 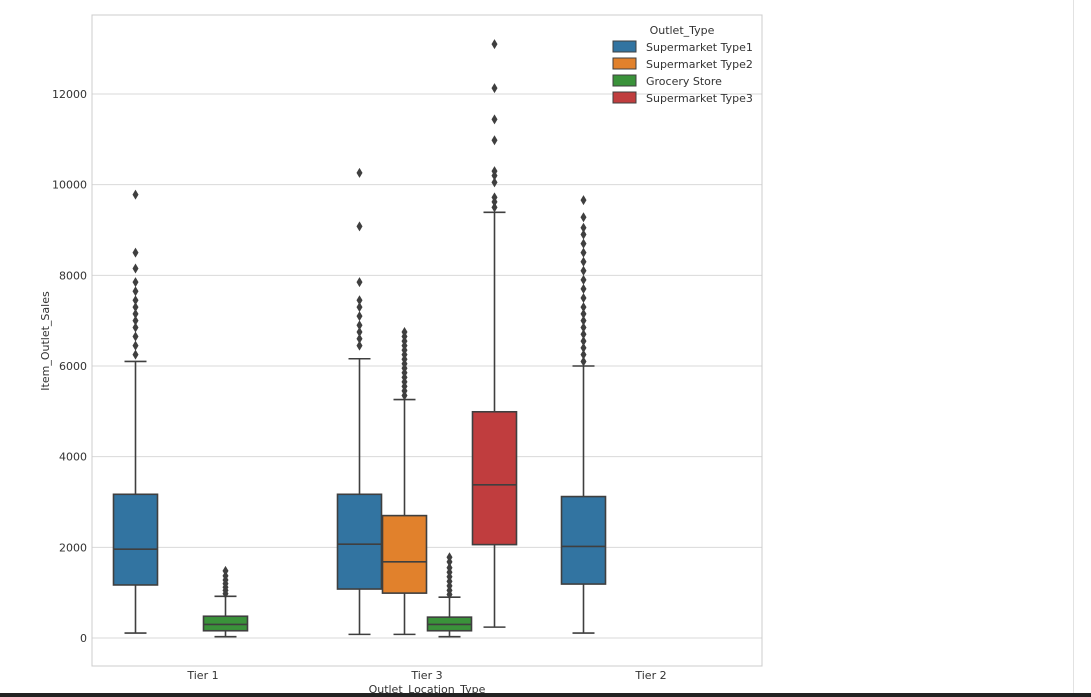 I want to click on legend-title: Outlet_Type, so click(x=682, y=30).